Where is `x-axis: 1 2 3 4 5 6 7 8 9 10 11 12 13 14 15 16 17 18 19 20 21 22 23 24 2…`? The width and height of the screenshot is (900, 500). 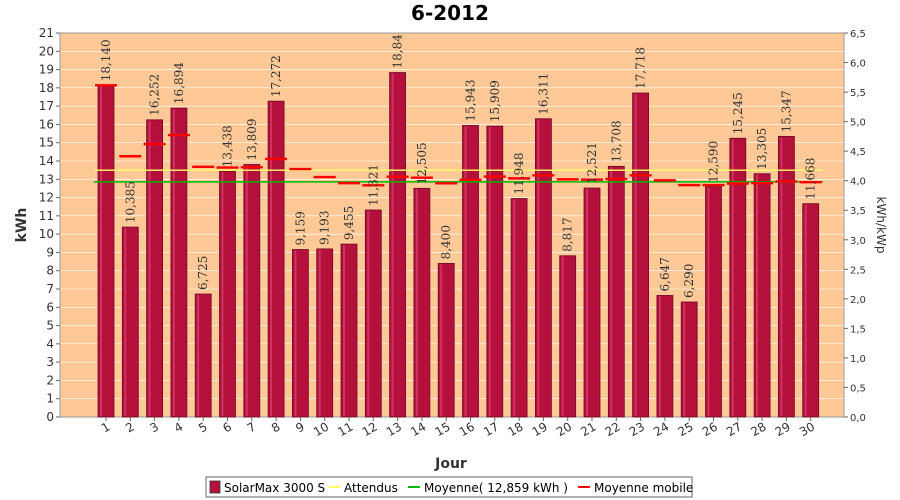
x-axis: 1 2 3 4 5 6 7 8 9 10 11 12 13 14 15 16 17 18 19 20 21 22 23 24 2… is located at coordinates (458, 428).